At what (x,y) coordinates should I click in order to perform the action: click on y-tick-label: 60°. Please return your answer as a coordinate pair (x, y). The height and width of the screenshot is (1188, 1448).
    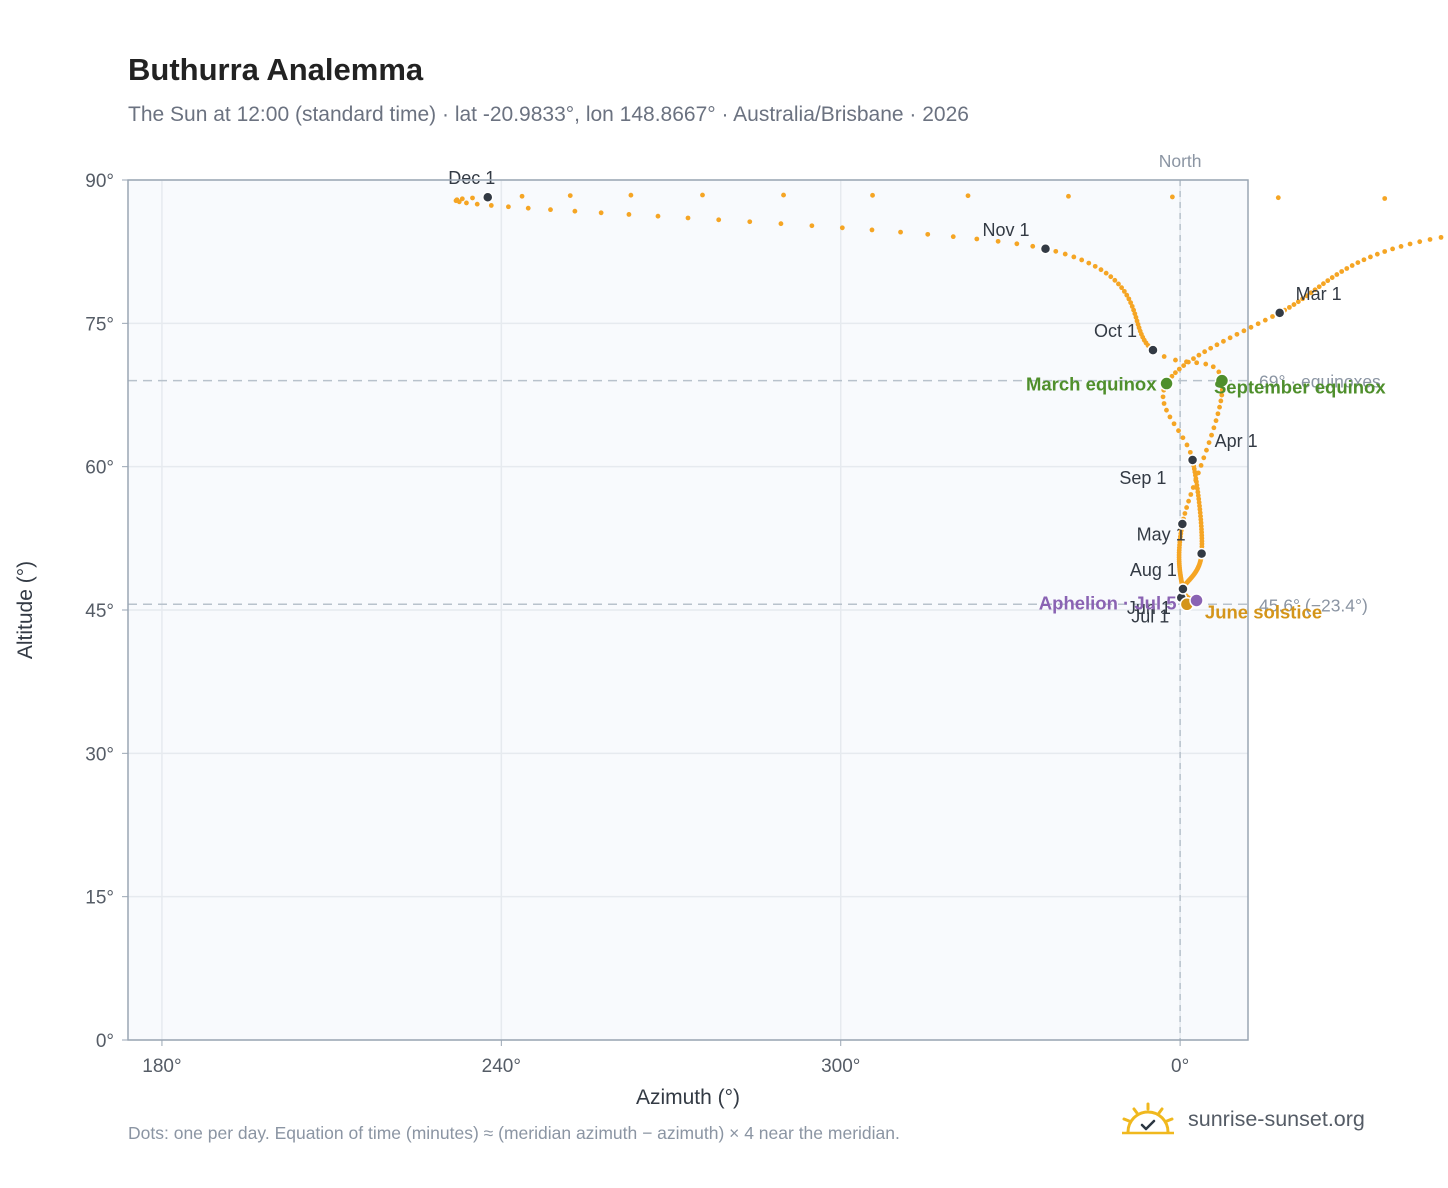
    Looking at the image, I should click on (99, 468).